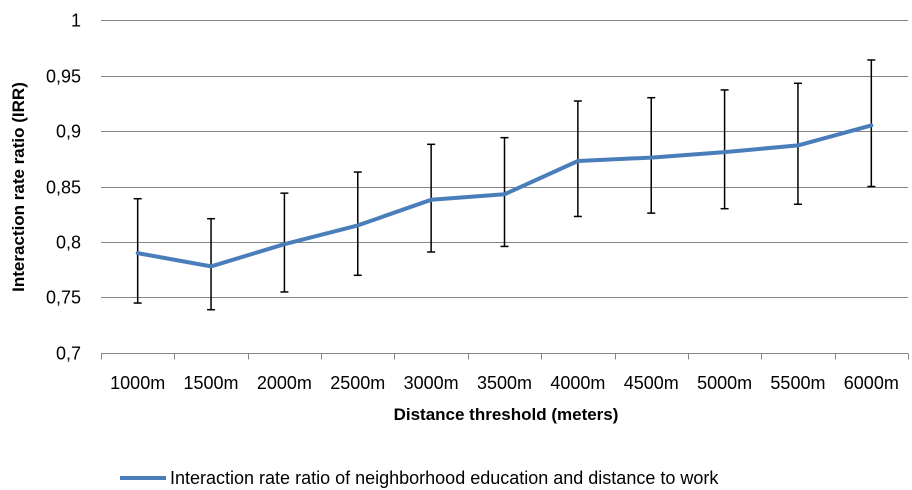 This screenshot has width=912, height=490. Describe the element at coordinates (18, 187) in the screenshot. I see `y-axis-title: Interaction rate ratio (IRR)` at that location.